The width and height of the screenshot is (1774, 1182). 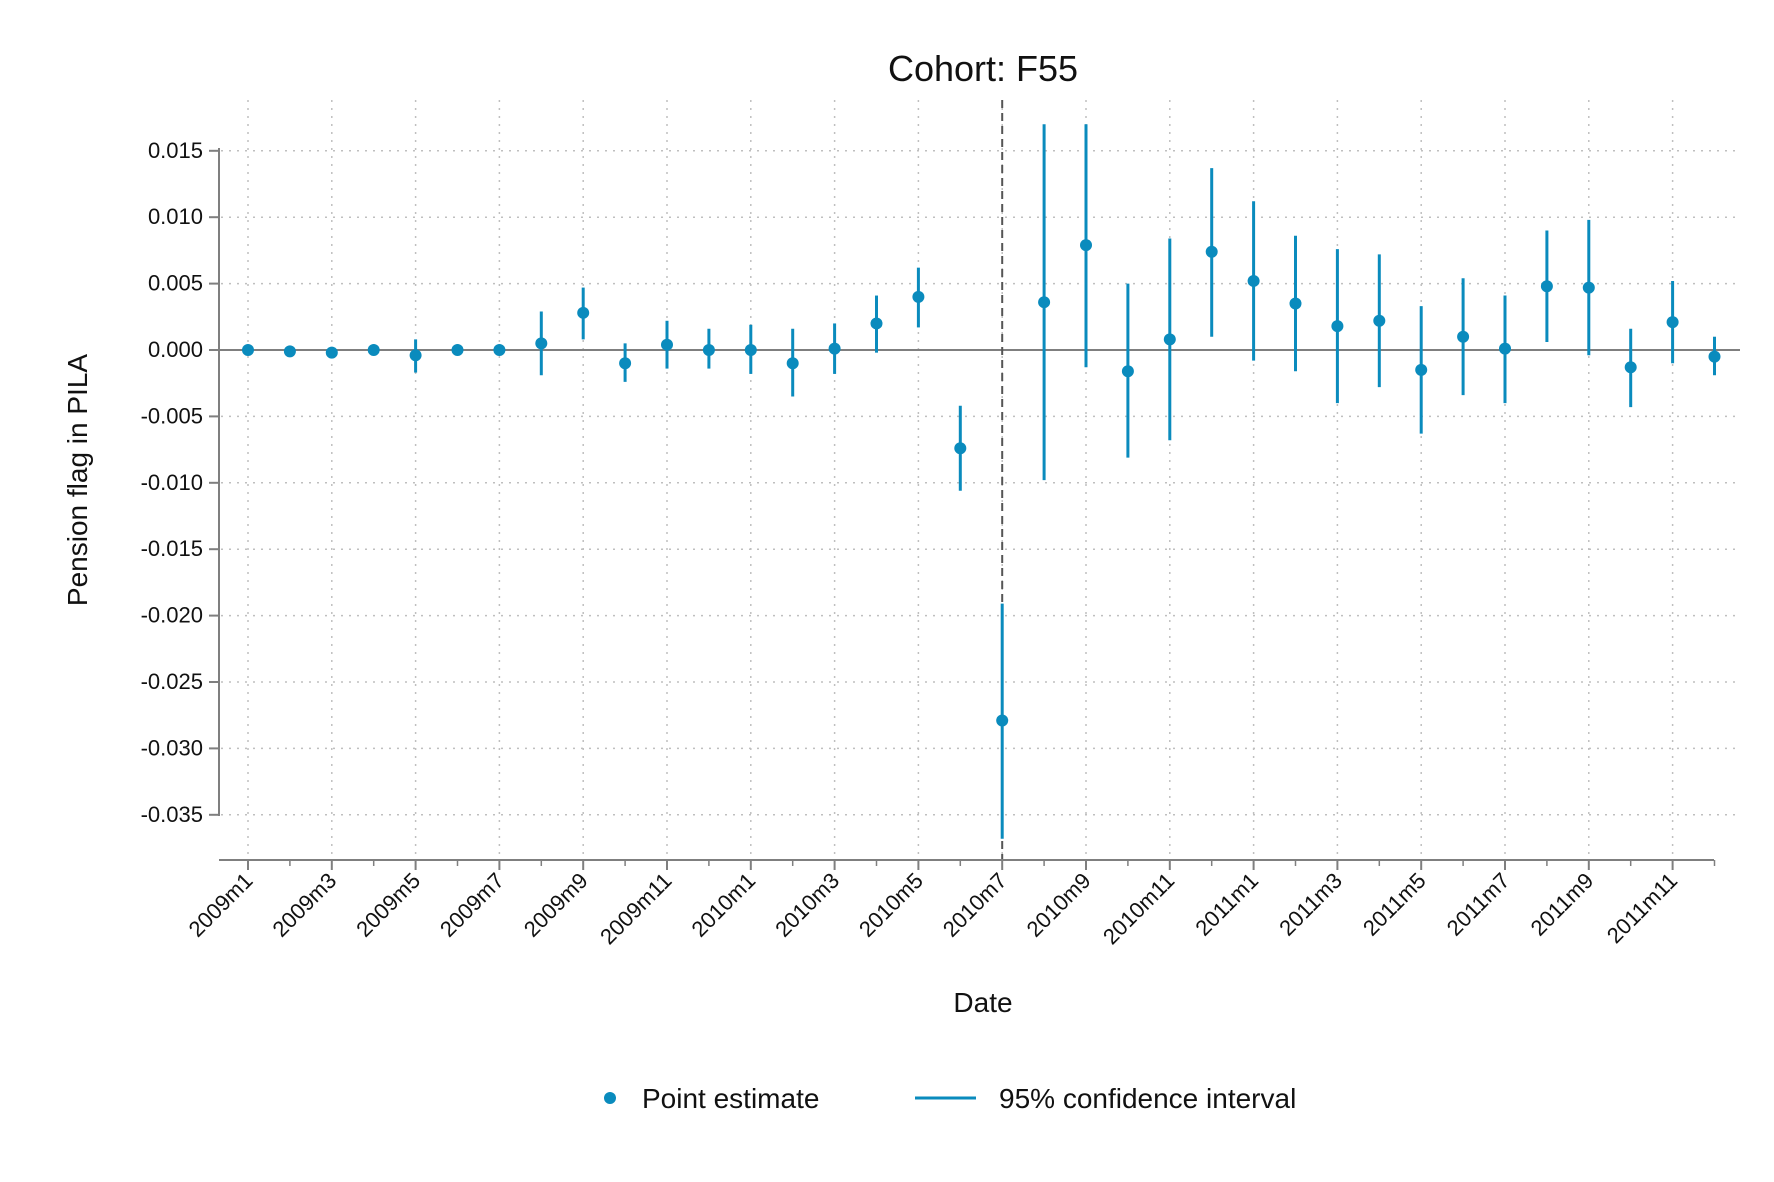 I want to click on legend: Point estimate 95% confidence interval, so click(x=950, y=1098).